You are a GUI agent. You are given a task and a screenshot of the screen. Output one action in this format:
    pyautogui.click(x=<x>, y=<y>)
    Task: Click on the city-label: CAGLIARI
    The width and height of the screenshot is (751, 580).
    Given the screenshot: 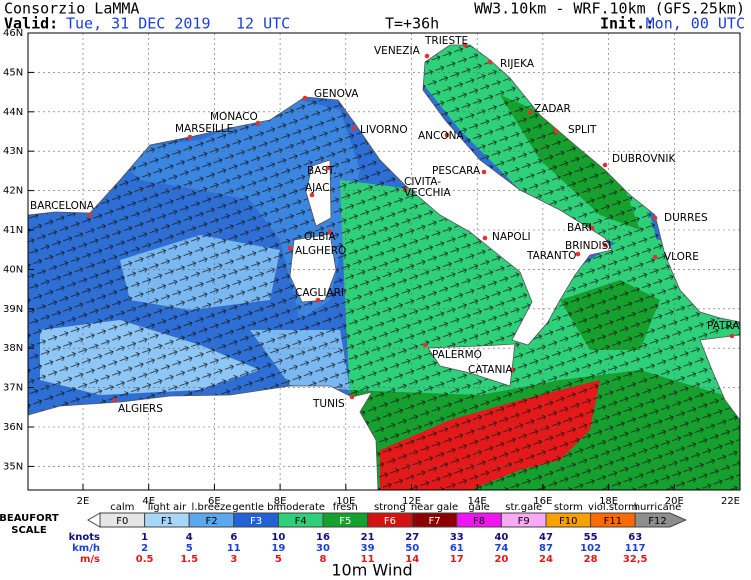 What is the action you would take?
    pyautogui.click(x=319, y=293)
    